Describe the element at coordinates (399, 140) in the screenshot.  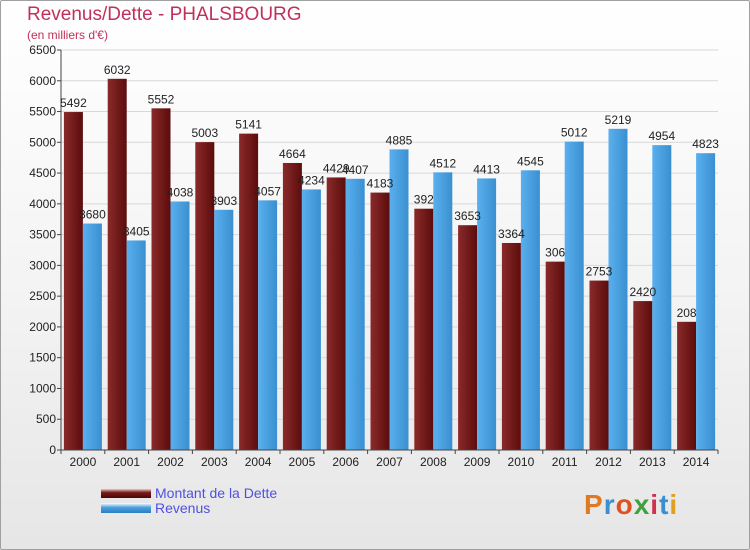
I see `label-revenue-2007: 4885` at that location.